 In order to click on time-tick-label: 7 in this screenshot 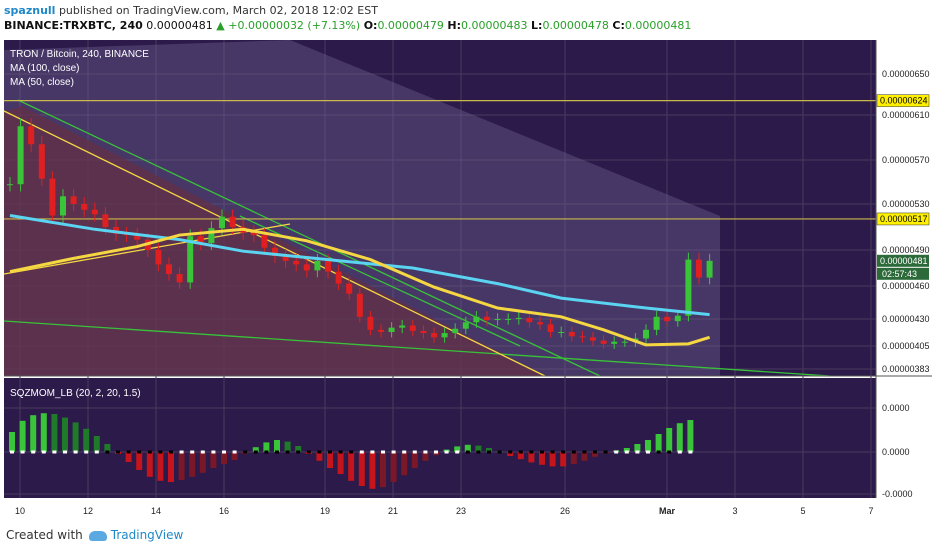, I will do `click(870, 511)`.